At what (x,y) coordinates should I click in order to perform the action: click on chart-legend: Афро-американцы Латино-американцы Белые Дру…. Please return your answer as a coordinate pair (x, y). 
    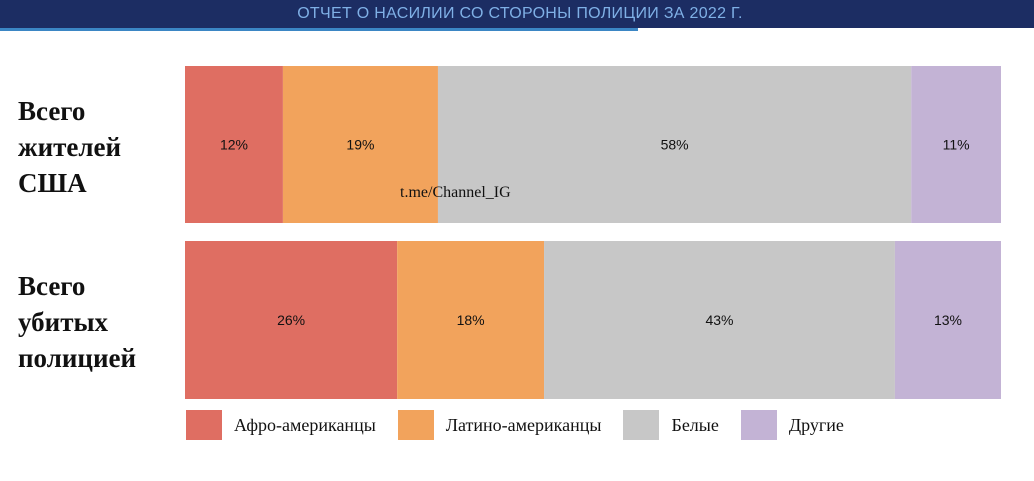
    Looking at the image, I should click on (526, 425).